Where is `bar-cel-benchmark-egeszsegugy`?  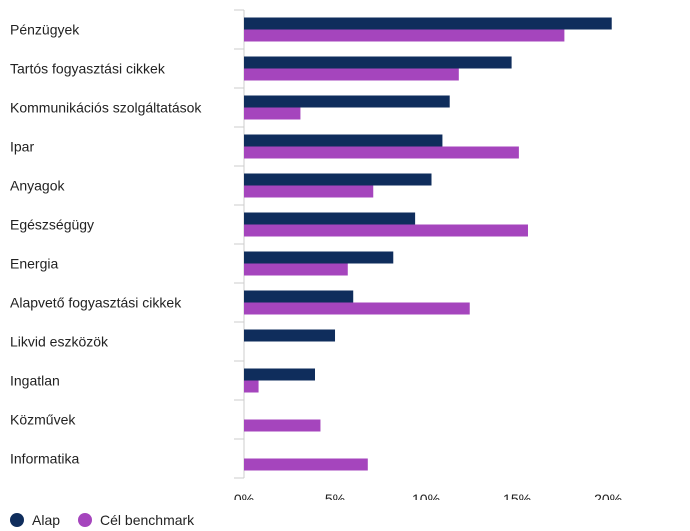
bar-cel-benchmark-egeszsegugy is located at coordinates (386, 230).